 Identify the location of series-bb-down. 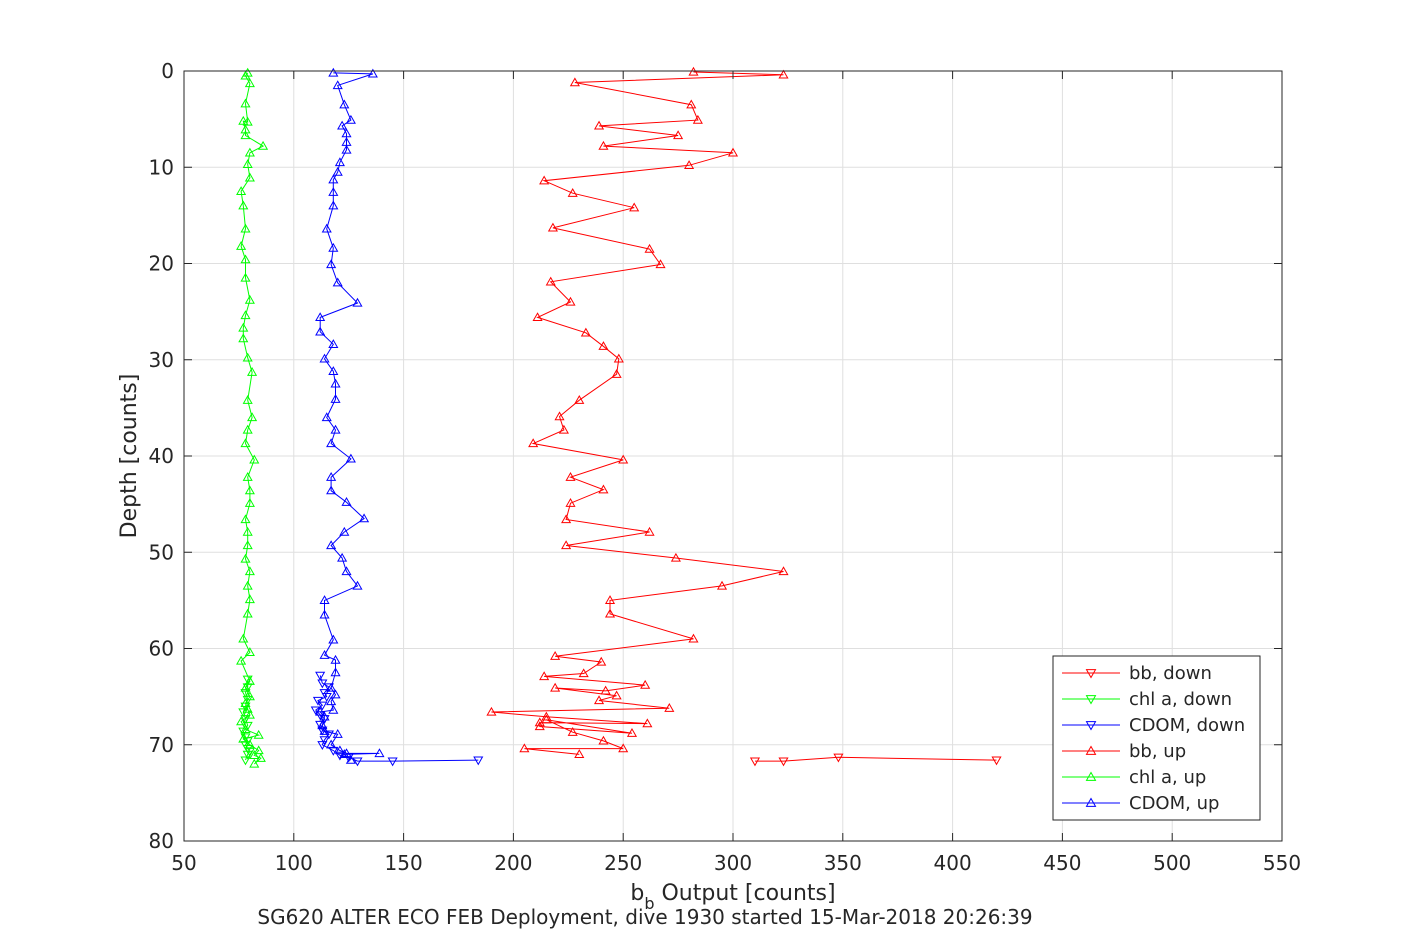
(875, 760).